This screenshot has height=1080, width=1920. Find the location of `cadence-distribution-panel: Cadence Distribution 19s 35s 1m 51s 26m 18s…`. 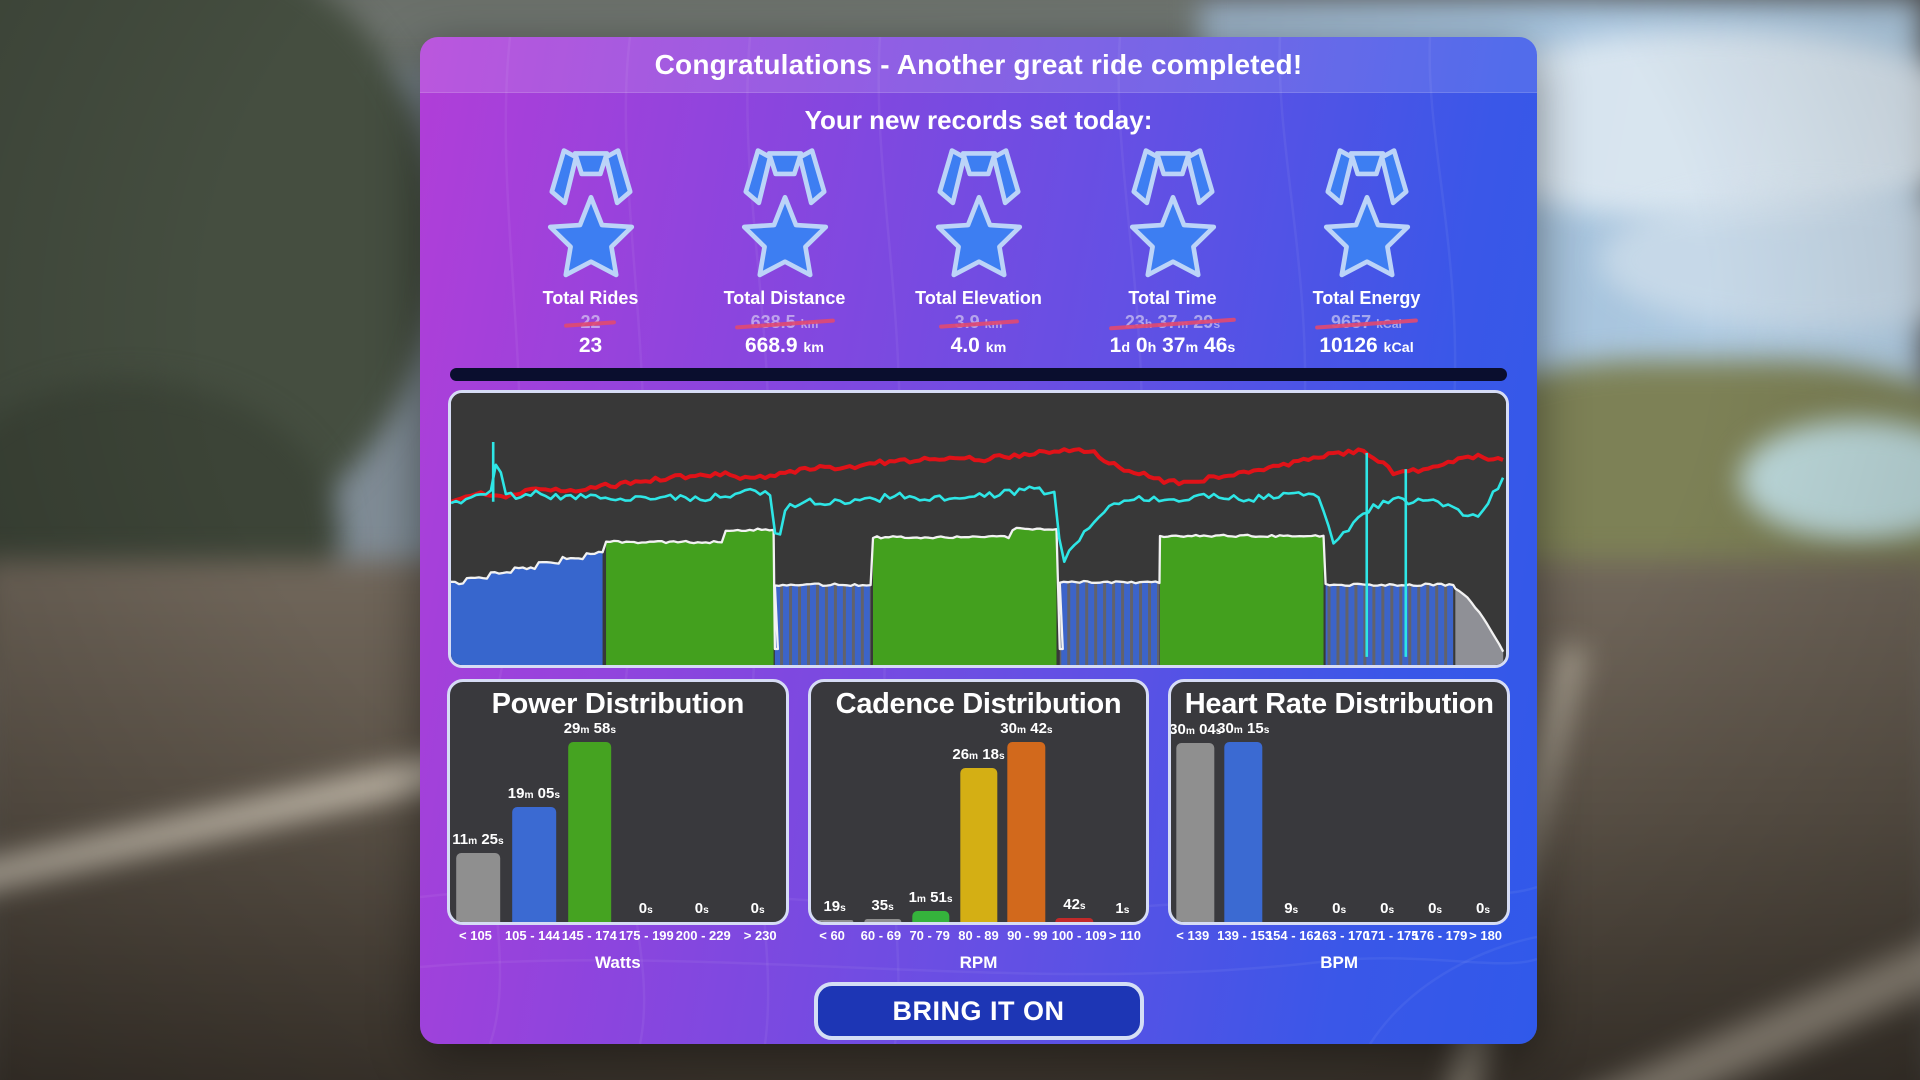

cadence-distribution-panel: Cadence Distribution 19s 35s 1m 51s 26m 18s… is located at coordinates (978, 802).